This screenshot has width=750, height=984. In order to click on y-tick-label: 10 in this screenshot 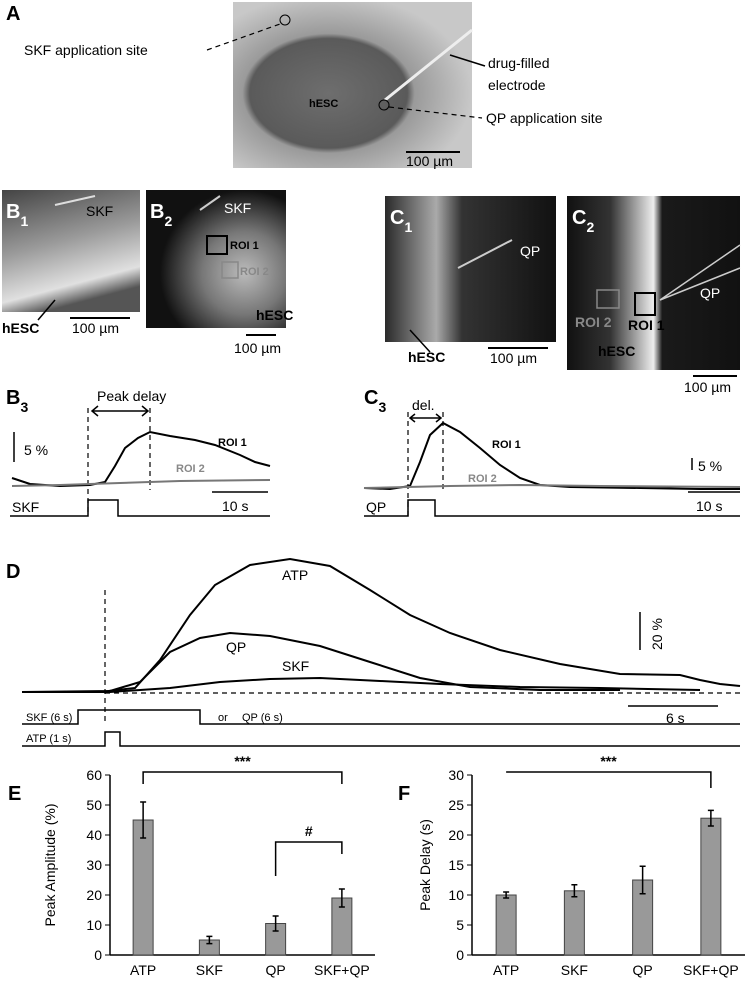, I will do `click(94, 925)`.